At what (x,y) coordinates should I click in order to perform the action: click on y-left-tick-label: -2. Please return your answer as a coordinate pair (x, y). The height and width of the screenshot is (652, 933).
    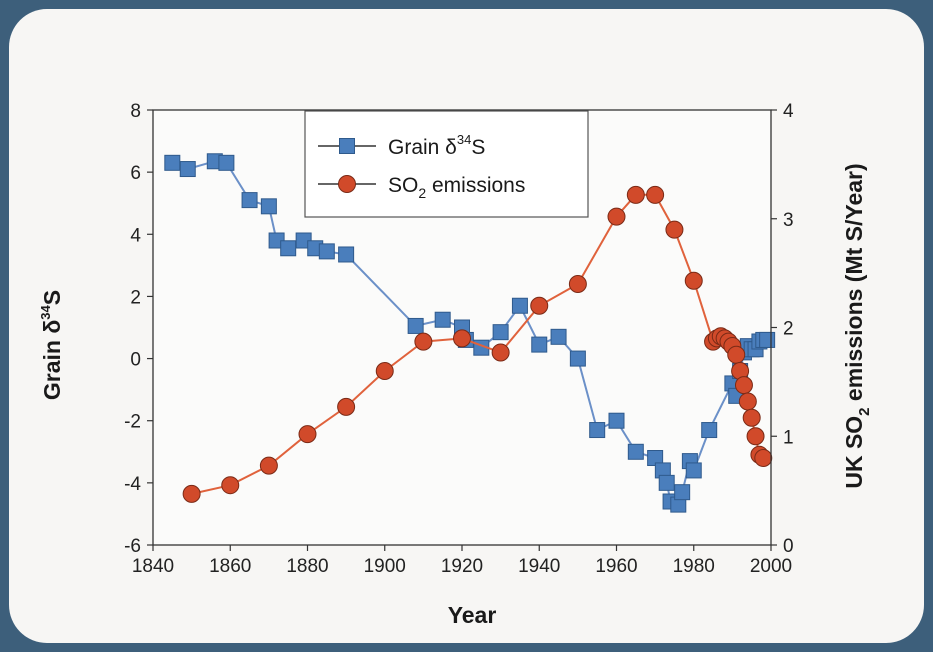
    Looking at the image, I should click on (132, 422).